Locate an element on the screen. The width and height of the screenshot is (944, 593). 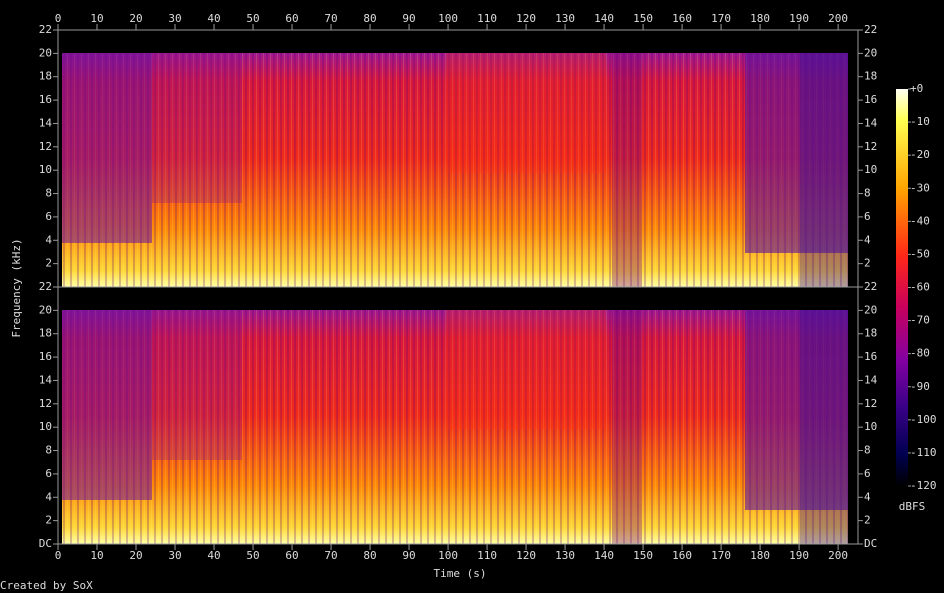
colorbar-label: dBFS is located at coordinates (912, 506).